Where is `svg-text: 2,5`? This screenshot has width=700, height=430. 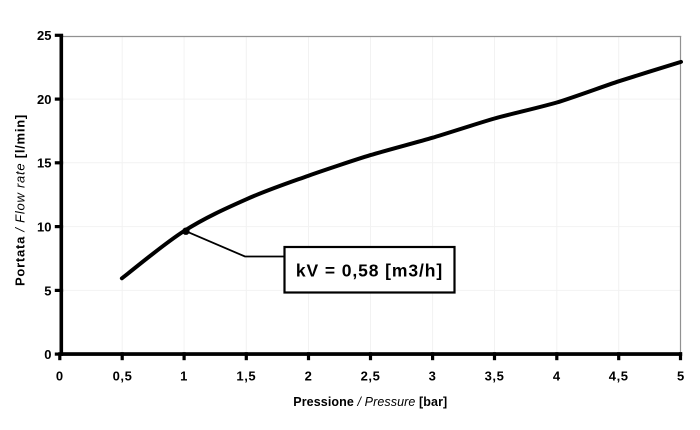
svg-text: 2,5 is located at coordinates (371, 376).